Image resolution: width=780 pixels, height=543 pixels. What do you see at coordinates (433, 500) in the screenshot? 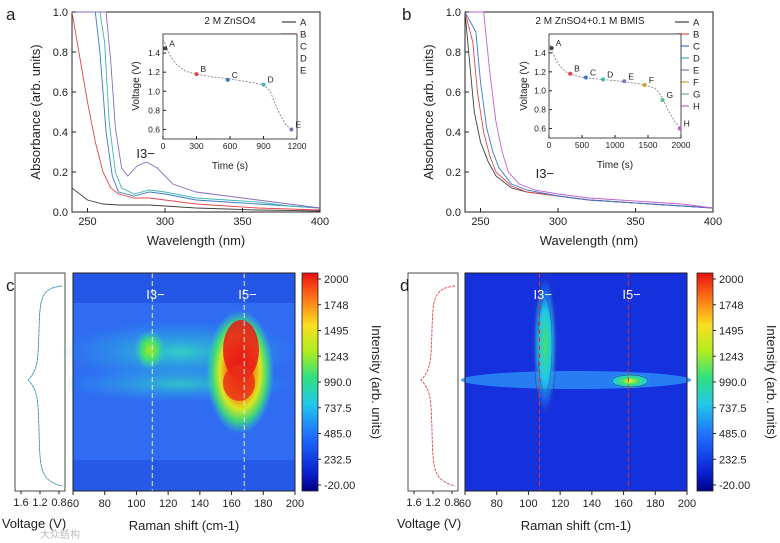
I see `panel-d-voltage-ticks: 1.6 1.2 0.8` at bounding box center [433, 500].